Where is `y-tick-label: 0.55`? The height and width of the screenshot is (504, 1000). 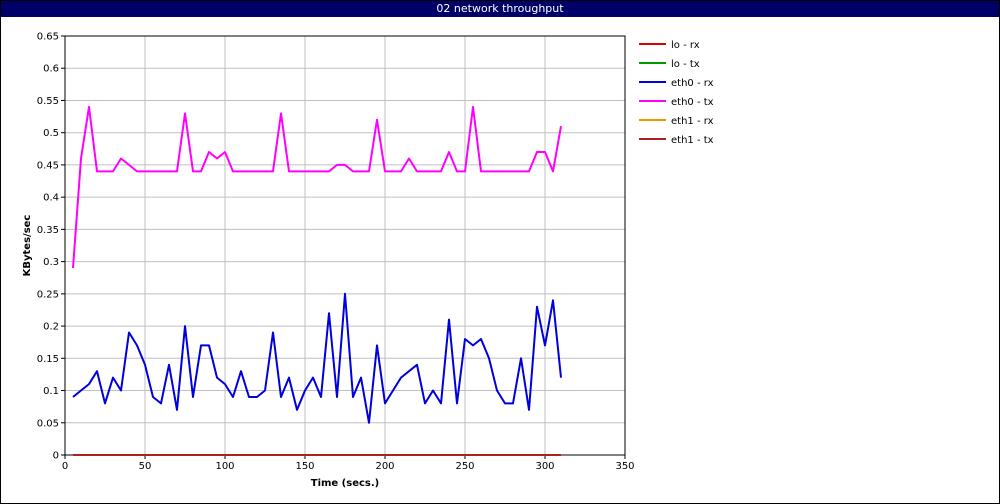 y-tick-label: 0.55 is located at coordinates (48, 101).